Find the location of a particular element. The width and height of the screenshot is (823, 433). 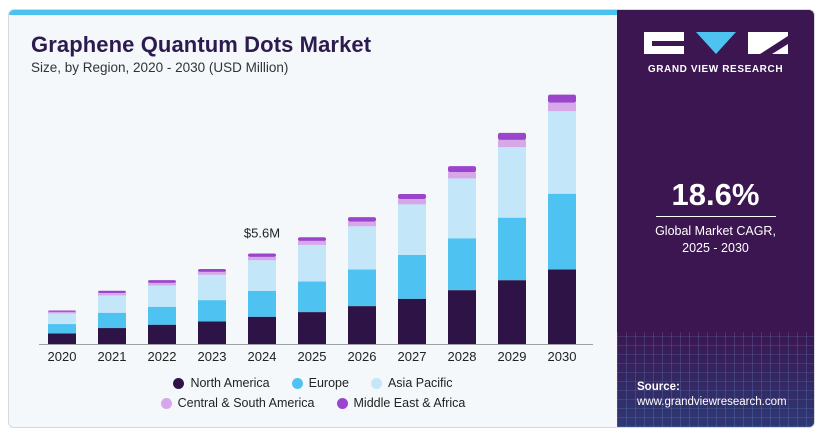

bar-segment-2026-europe is located at coordinates (362, 288).